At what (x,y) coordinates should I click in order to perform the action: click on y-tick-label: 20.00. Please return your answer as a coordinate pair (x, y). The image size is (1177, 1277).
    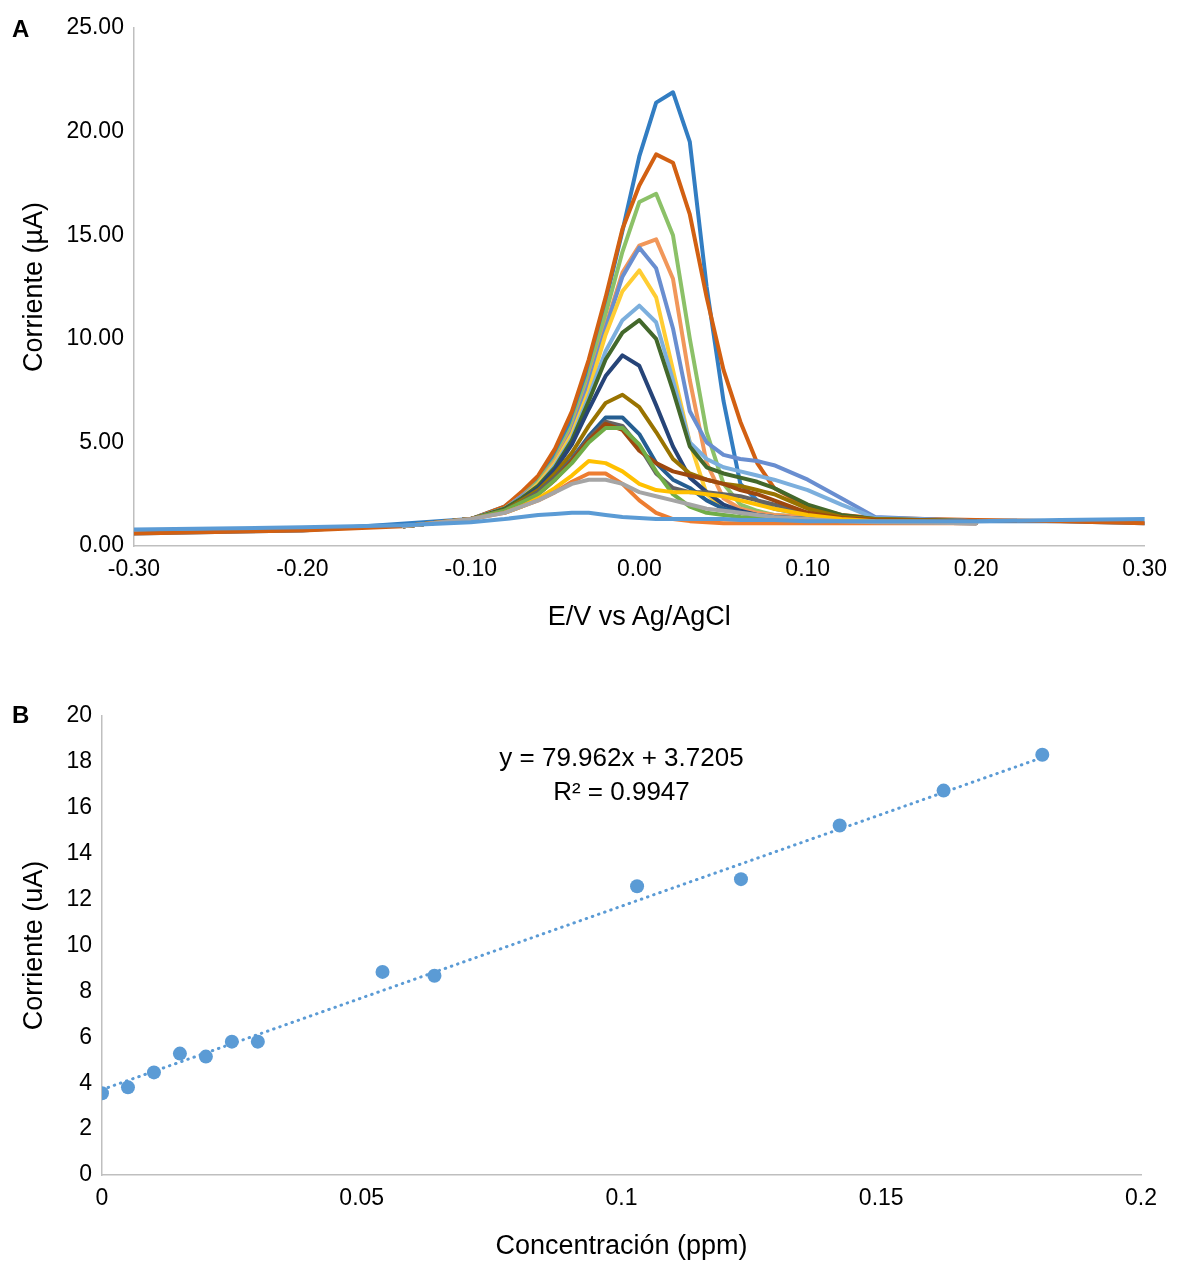
    Looking at the image, I should click on (95, 129).